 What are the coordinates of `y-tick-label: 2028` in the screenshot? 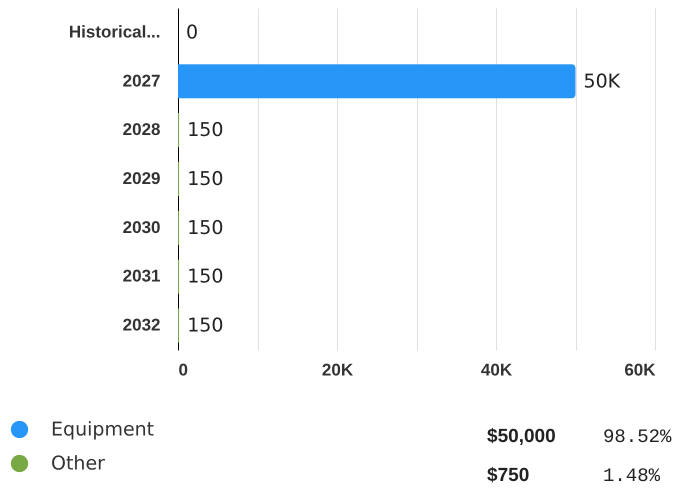 It's located at (141, 130).